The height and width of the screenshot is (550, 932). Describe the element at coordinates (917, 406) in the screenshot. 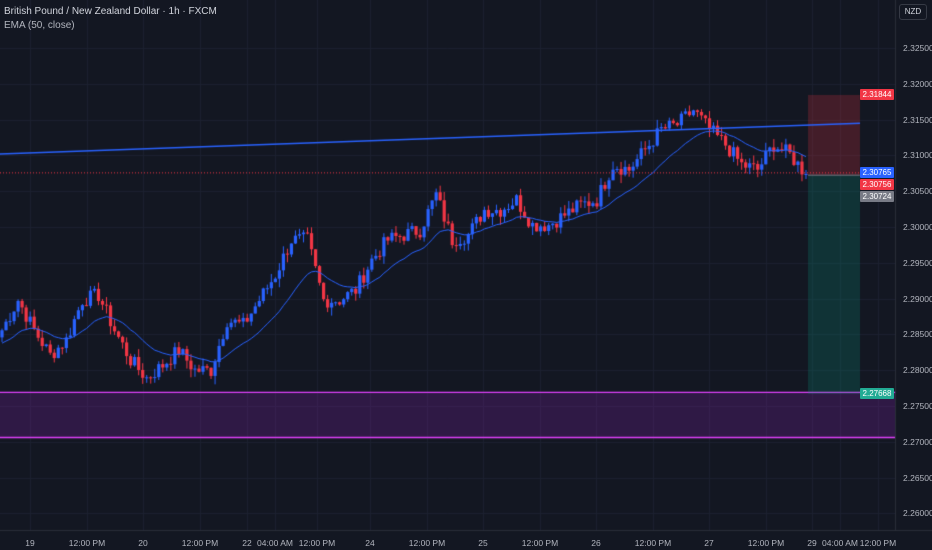

I see `price-tick: 2.27500` at that location.